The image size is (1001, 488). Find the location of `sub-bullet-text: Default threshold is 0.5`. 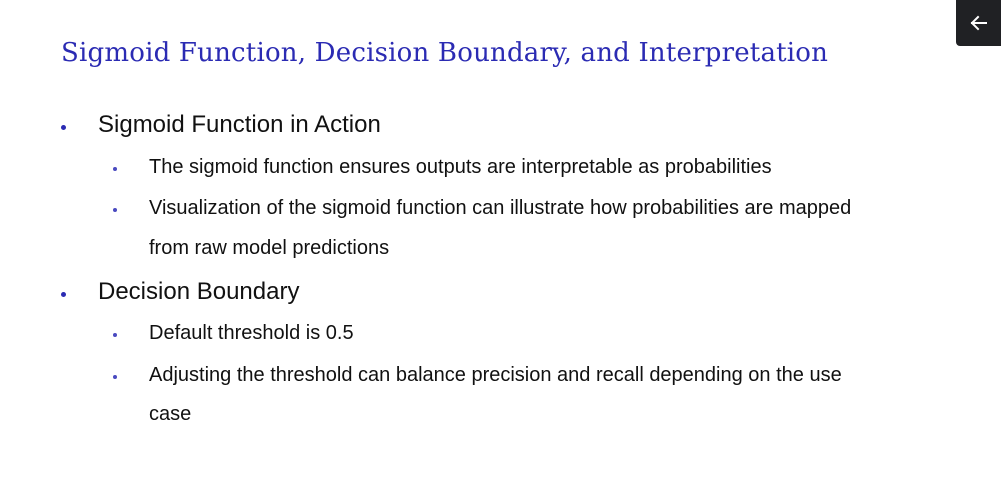

sub-bullet-text: Default threshold is 0.5 is located at coordinates (251, 333).